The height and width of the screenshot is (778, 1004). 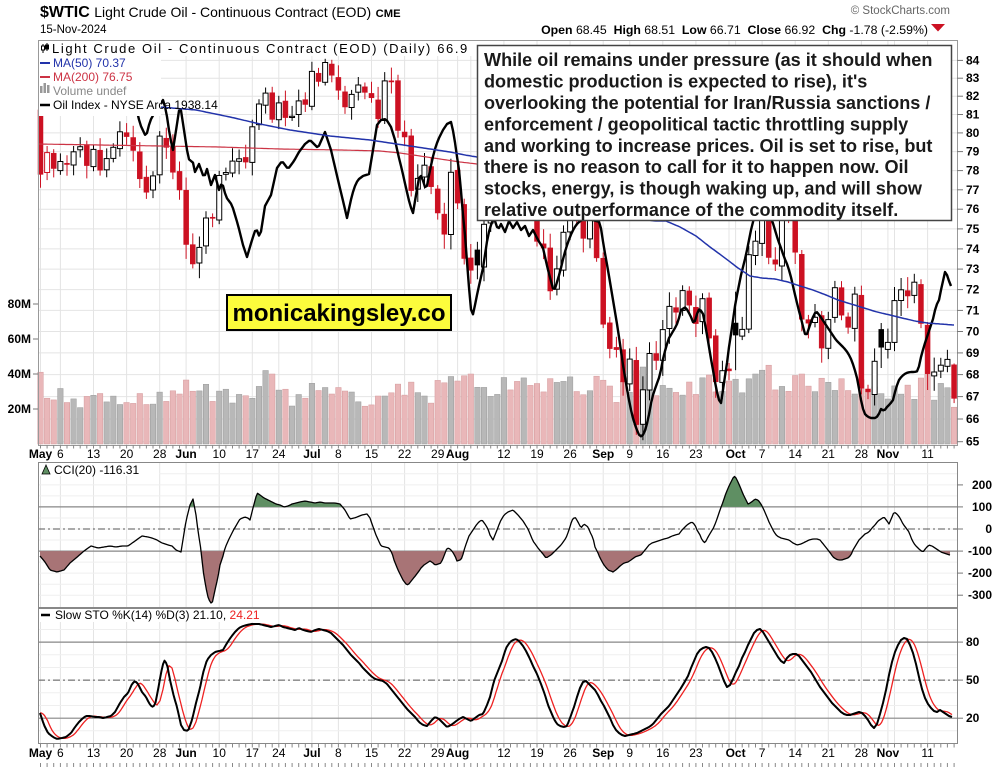 I want to click on svg-text: MA(200) 76.75, so click(x=93, y=77).